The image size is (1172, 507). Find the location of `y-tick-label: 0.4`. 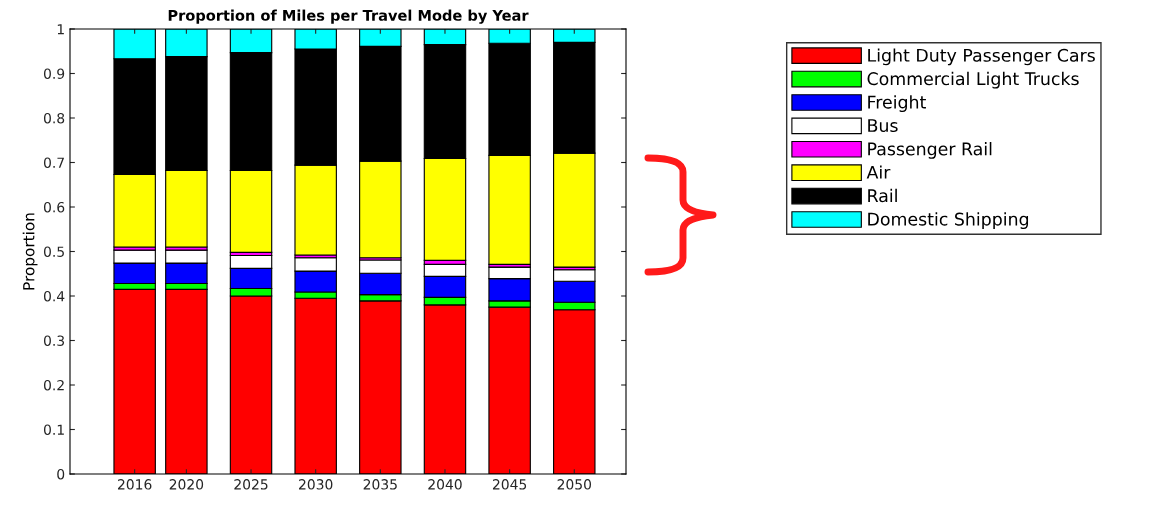

y-tick-label: 0.4 is located at coordinates (54, 296).